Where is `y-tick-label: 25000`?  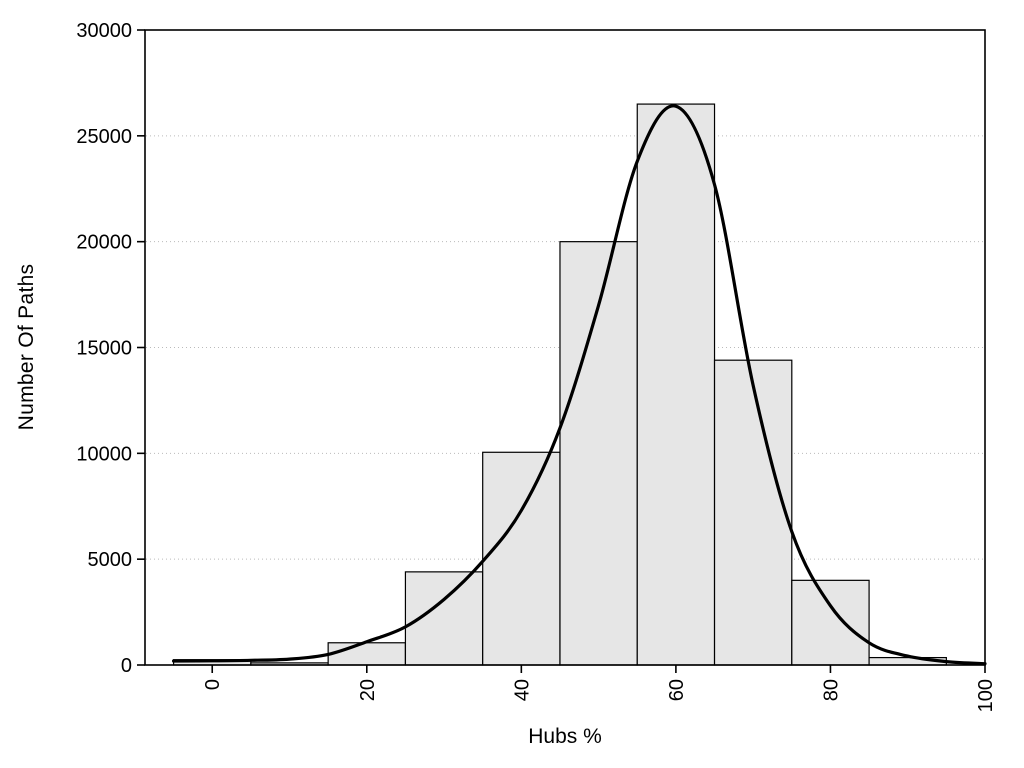
y-tick-label: 25000 is located at coordinates (104, 137).